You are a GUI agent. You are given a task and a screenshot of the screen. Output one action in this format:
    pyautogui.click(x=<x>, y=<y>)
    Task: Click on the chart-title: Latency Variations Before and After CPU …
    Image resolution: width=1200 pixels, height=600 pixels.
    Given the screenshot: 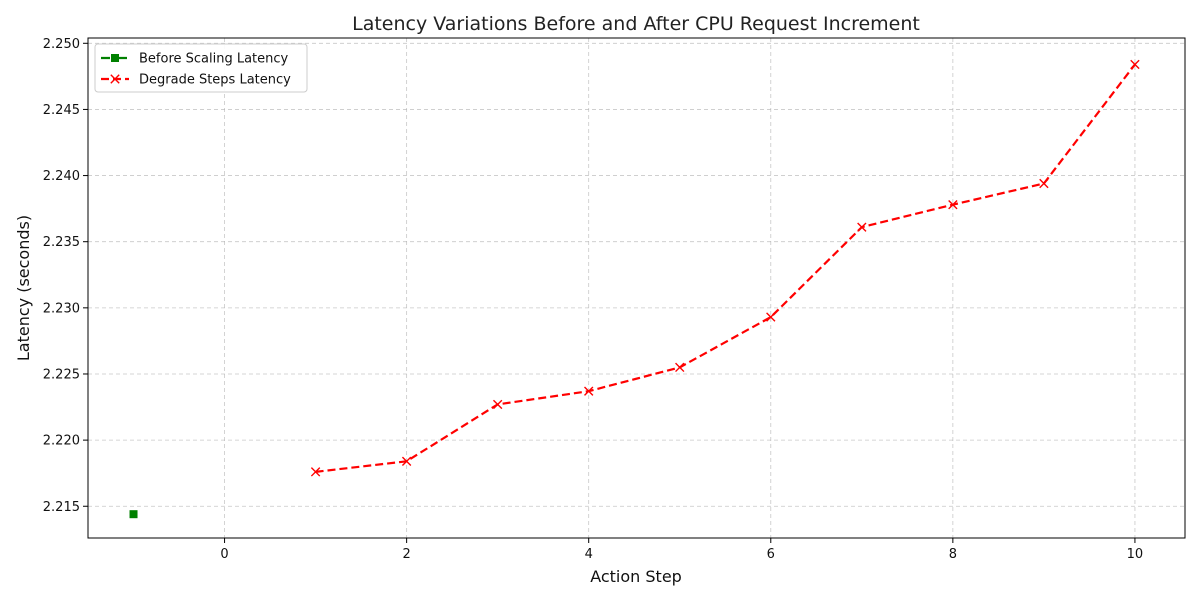 What is the action you would take?
    pyautogui.click(x=636, y=24)
    